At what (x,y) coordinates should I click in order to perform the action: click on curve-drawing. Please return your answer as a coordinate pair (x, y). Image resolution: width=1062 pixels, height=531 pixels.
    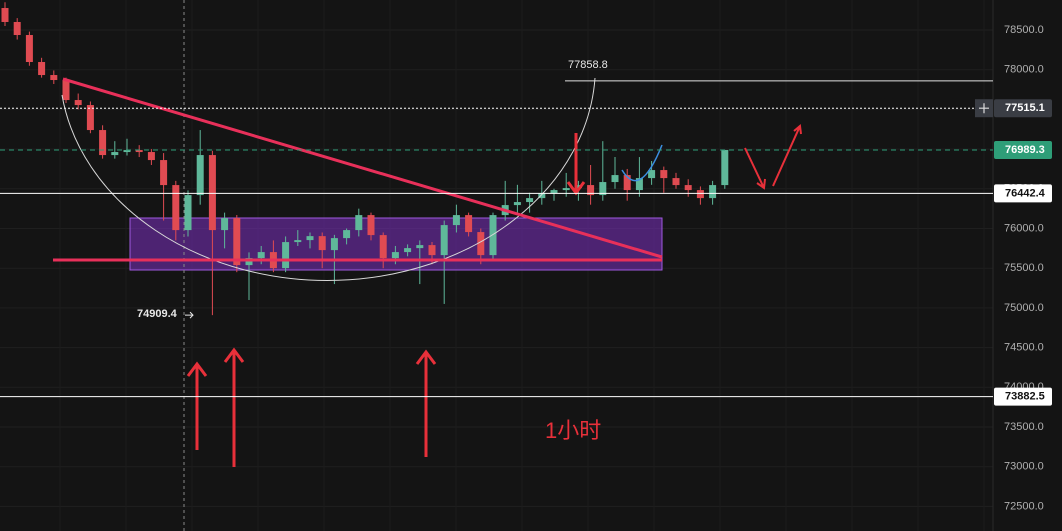
    Looking at the image, I should click on (642, 163).